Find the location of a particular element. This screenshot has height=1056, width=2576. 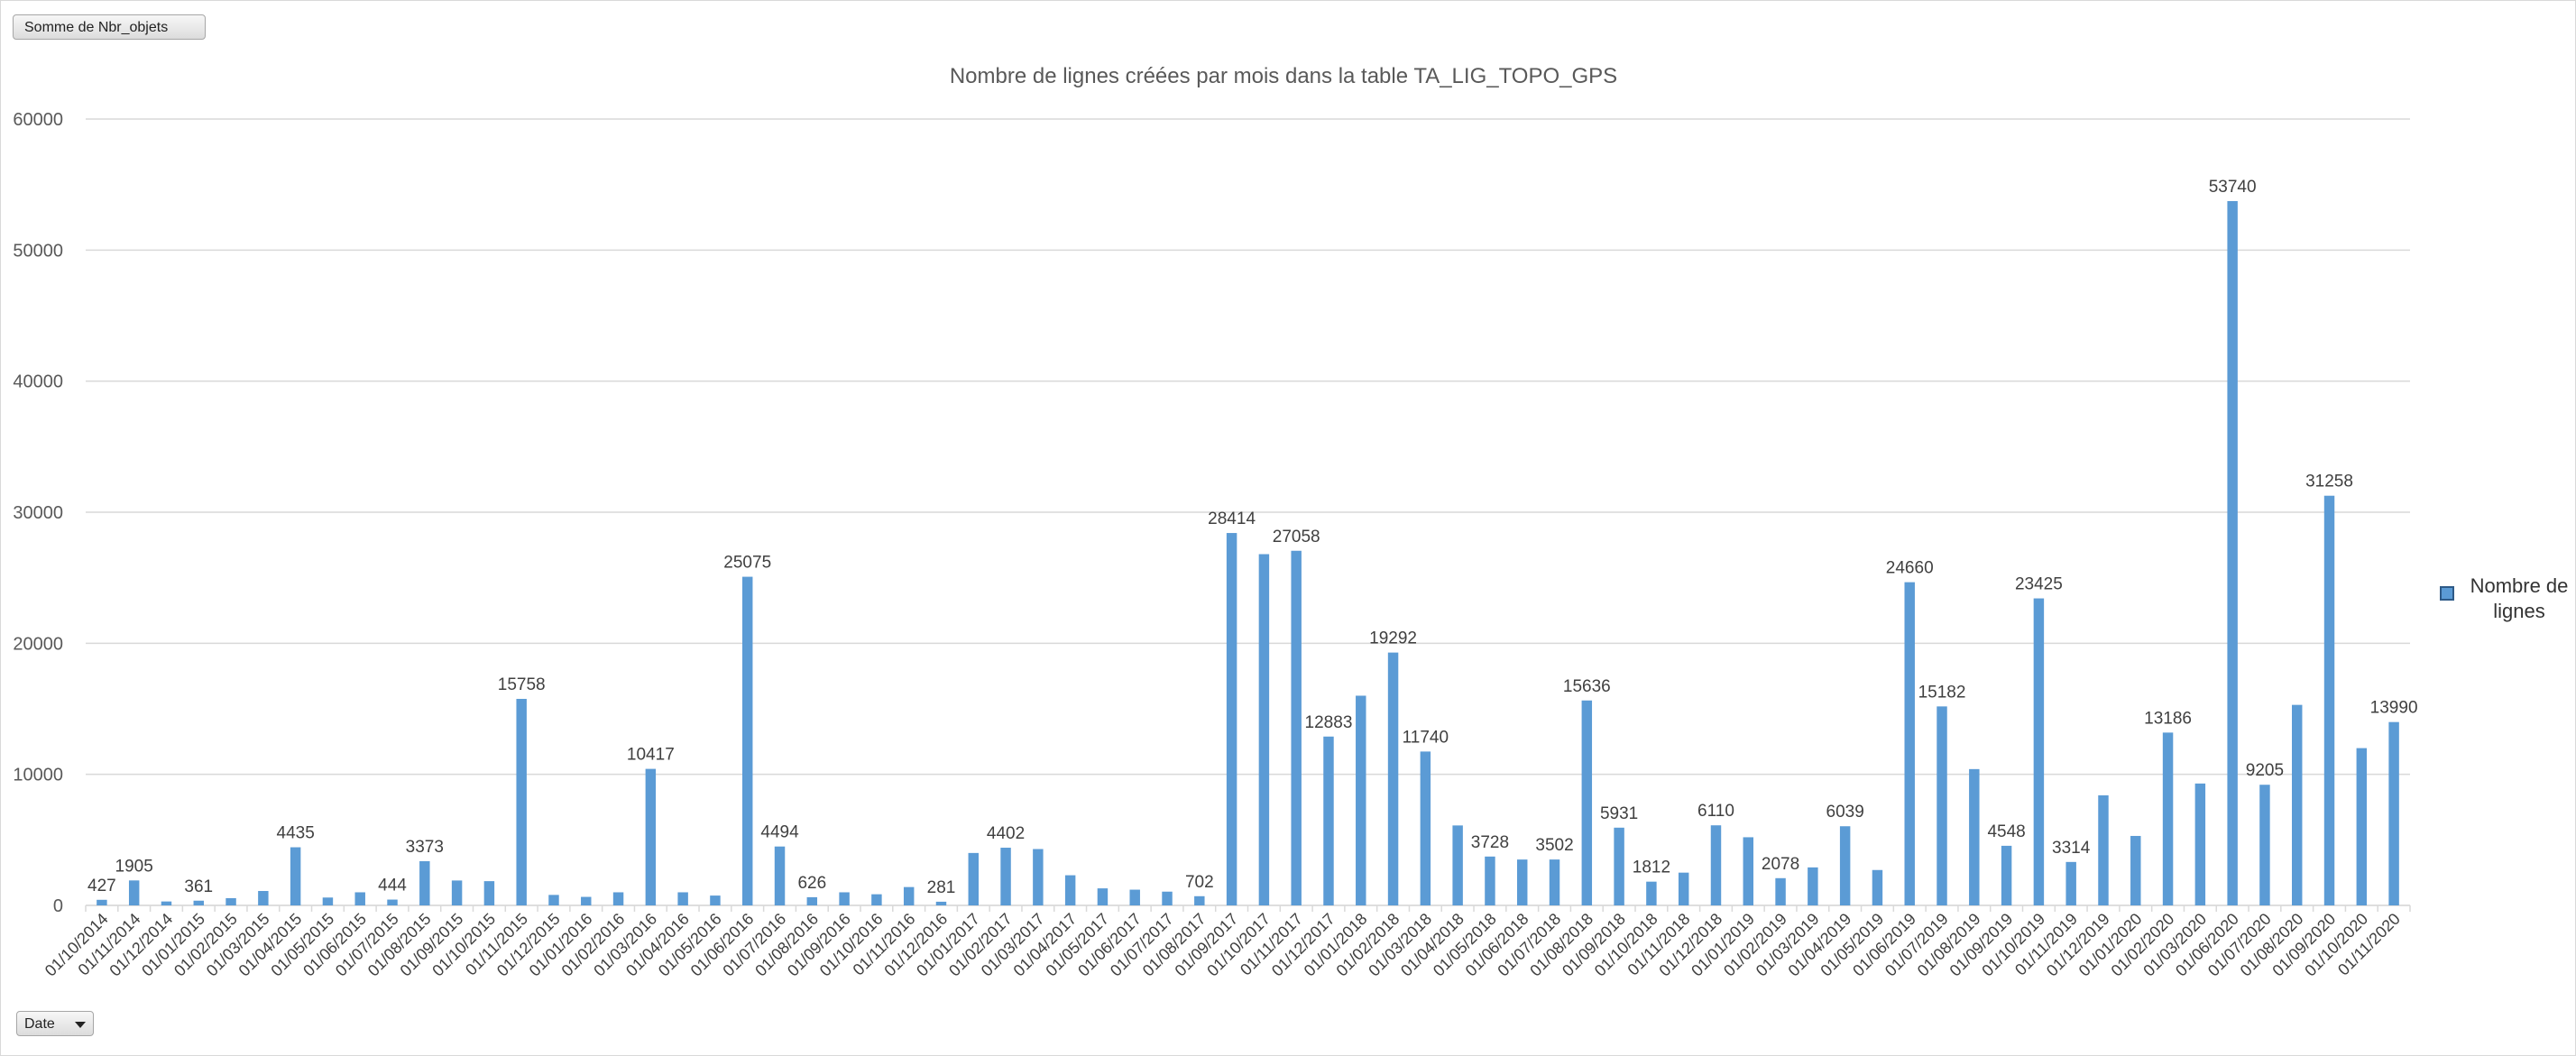

data-label: 19292 is located at coordinates (1393, 638).